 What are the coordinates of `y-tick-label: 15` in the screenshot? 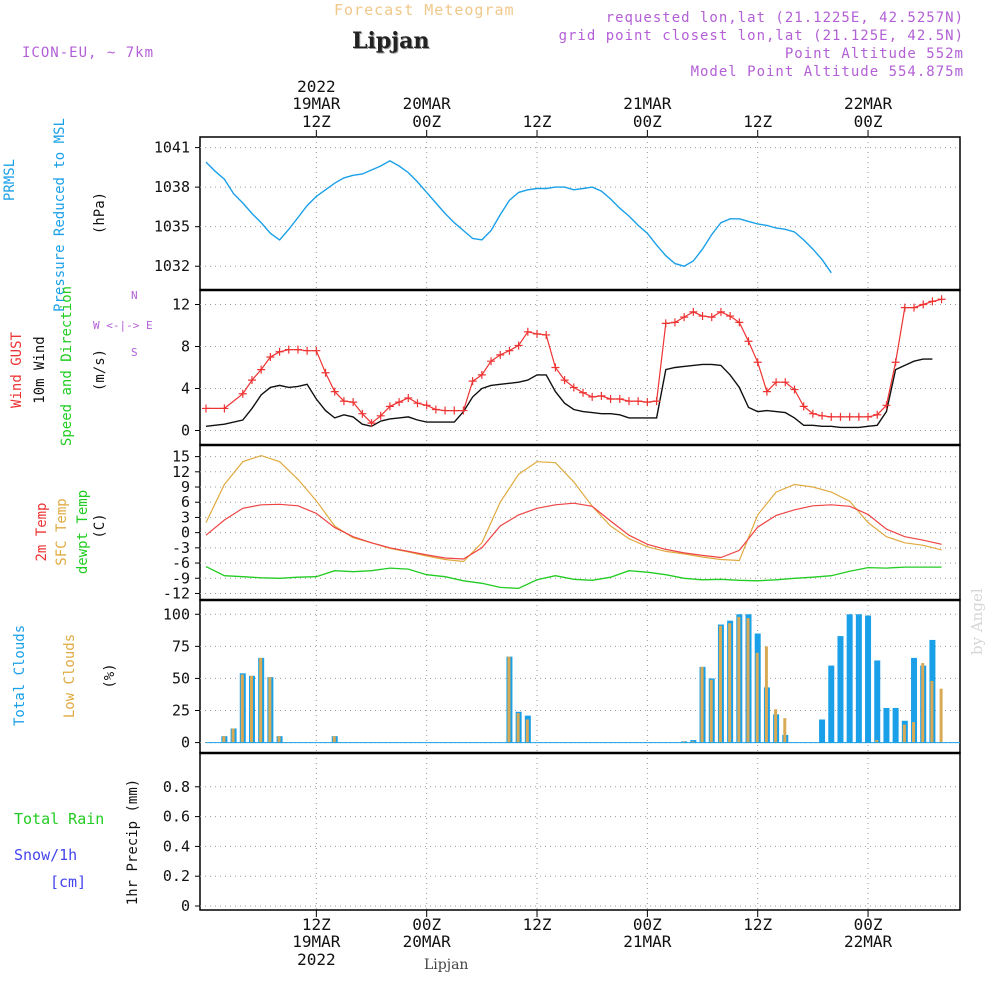 It's located at (181, 457).